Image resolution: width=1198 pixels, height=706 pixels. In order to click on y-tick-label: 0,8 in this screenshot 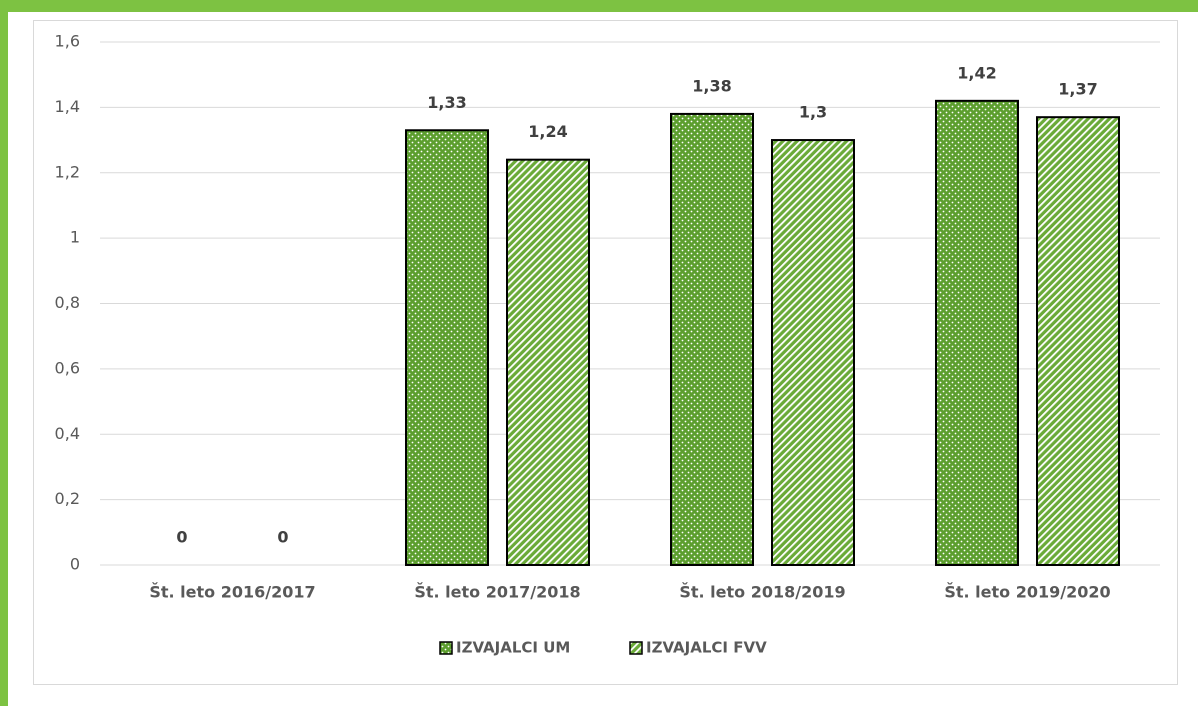, I will do `click(67, 302)`.